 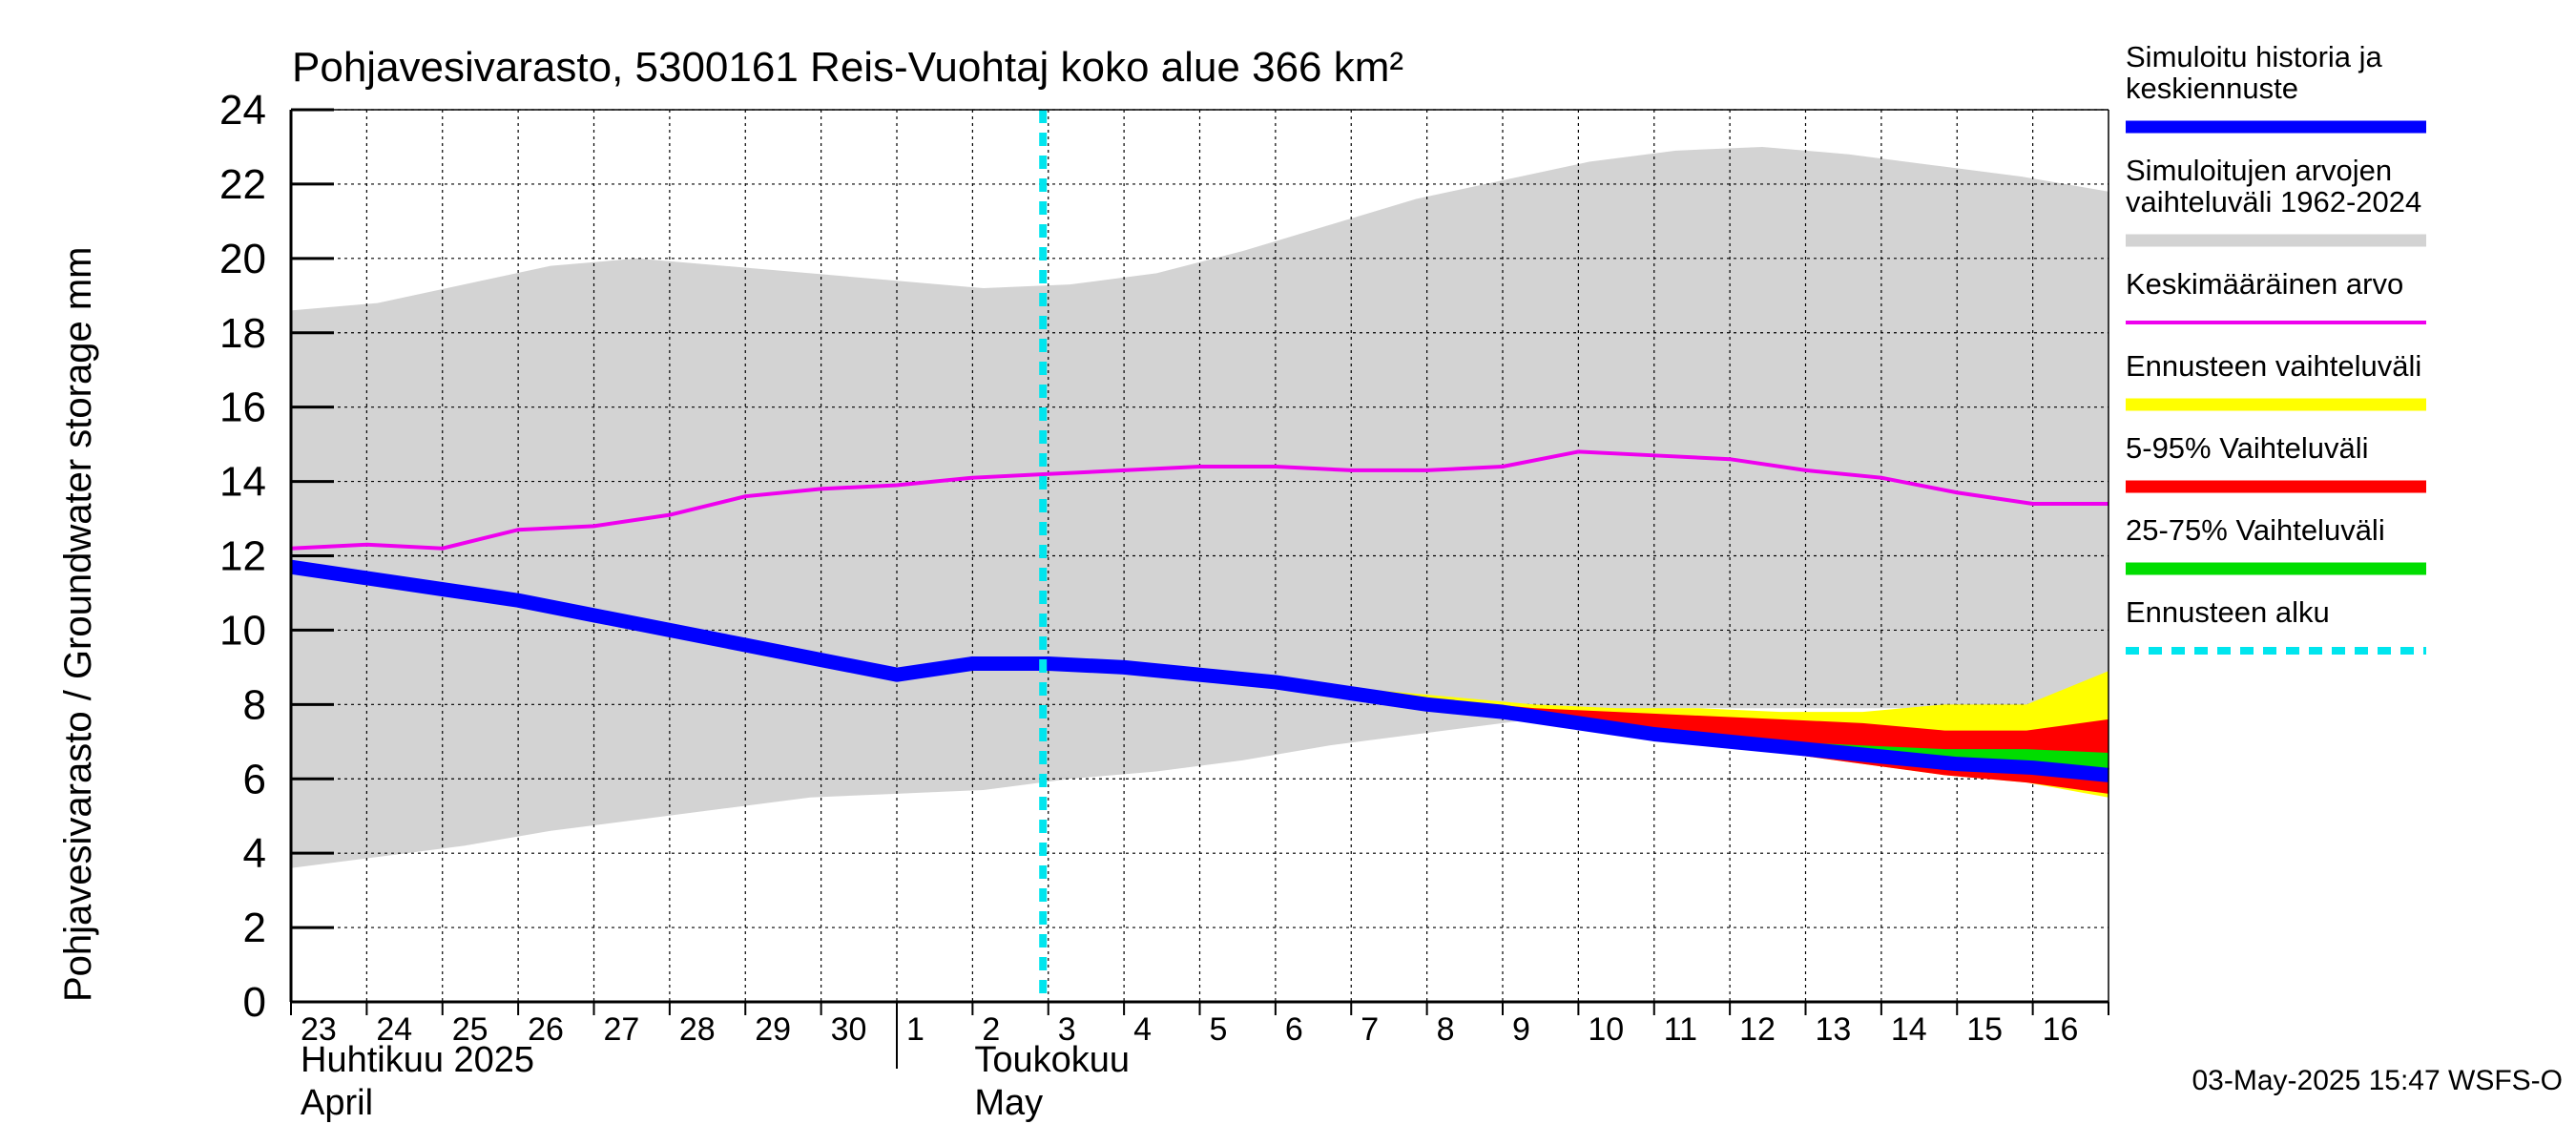 I want to click on series-5-95-range, so click(x=1576, y=726).